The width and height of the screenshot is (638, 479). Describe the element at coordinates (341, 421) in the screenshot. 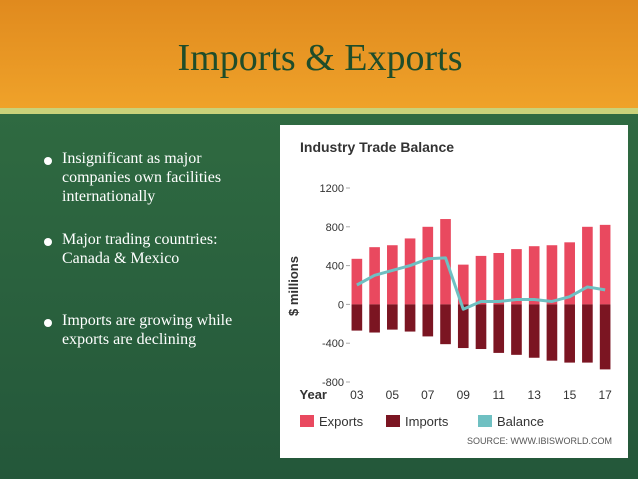

I see `legend-label: Exports` at that location.